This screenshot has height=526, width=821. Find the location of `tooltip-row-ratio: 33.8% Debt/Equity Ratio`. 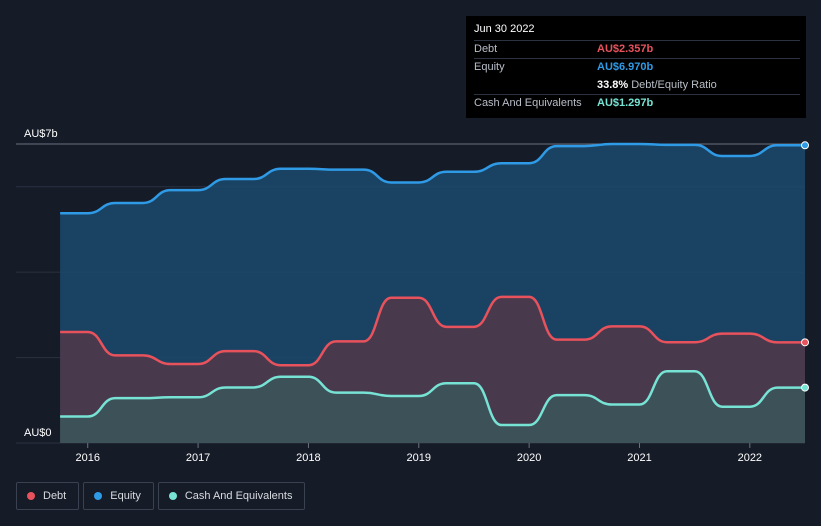

tooltip-row-ratio: 33.8% Debt/Equity Ratio is located at coordinates (637, 85).